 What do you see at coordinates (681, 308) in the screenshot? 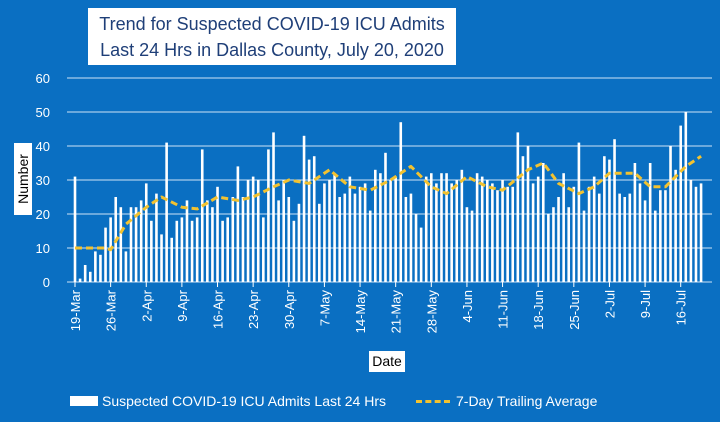
I see `x-tick-label: 16-Jul` at bounding box center [681, 308].